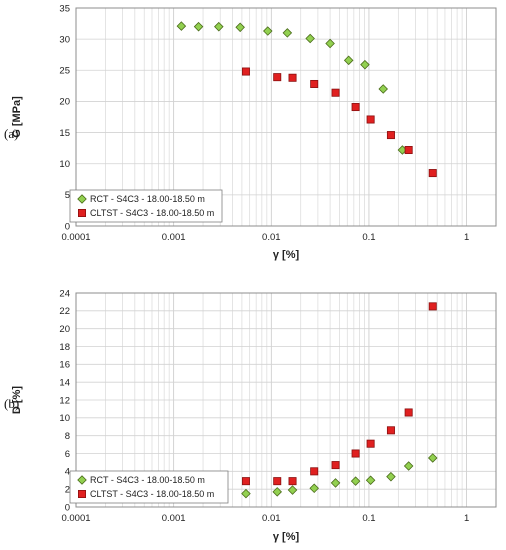  What do you see at coordinates (64, 311) in the screenshot?
I see `y-tick-label: 22` at bounding box center [64, 311].